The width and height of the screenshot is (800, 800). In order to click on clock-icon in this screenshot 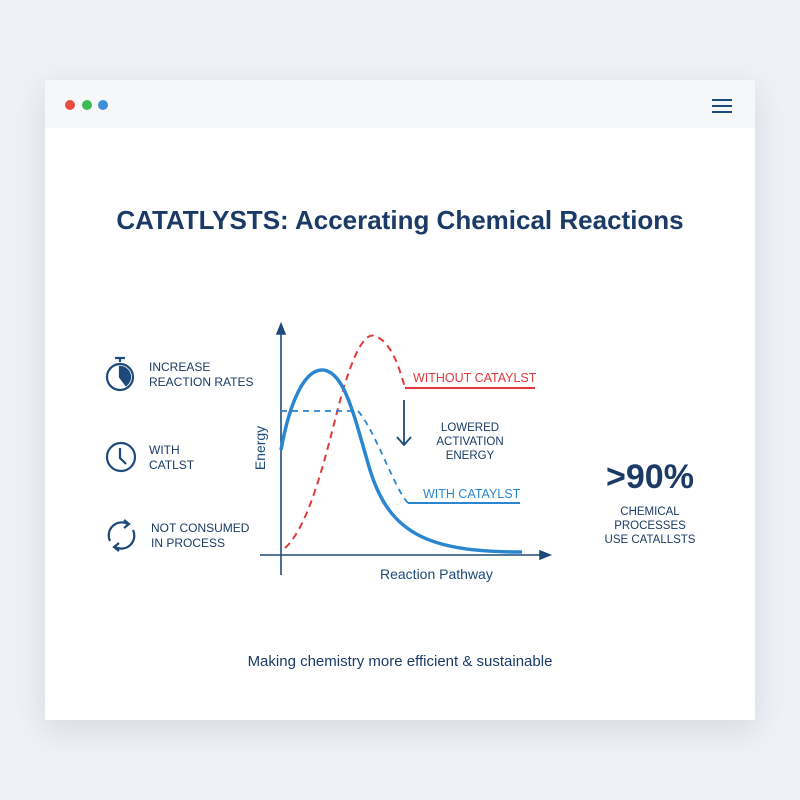, I will do `click(121, 457)`.